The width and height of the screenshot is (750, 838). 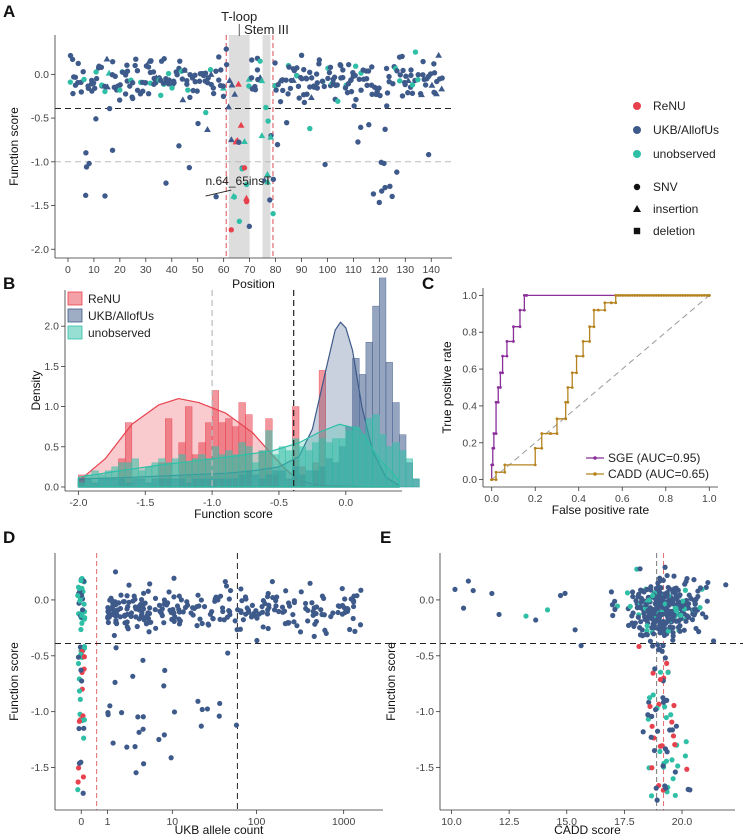 I want to click on legend-label-sge: SGE (AUC=0.95), so click(x=654, y=458).